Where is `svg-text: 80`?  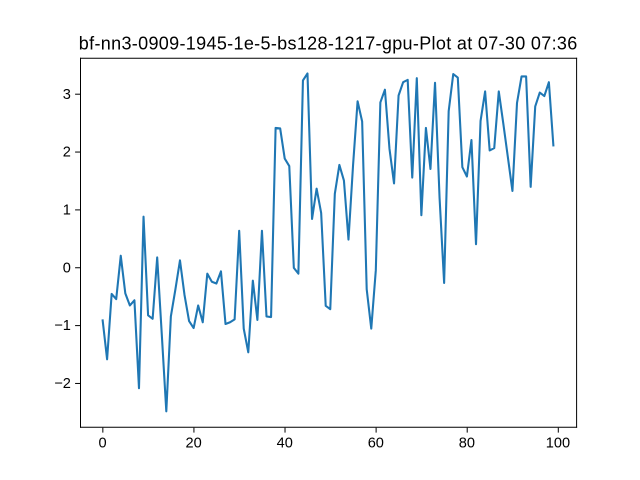 svg-text: 80 is located at coordinates (467, 444).